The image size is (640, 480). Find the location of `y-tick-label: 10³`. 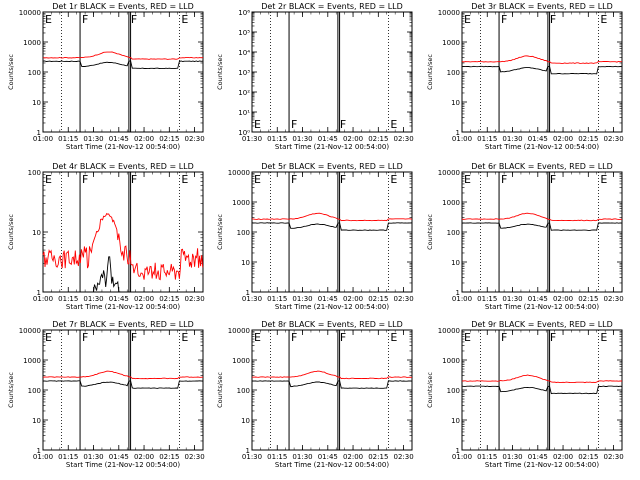

y-tick-label: 10³ is located at coordinates (244, 73).